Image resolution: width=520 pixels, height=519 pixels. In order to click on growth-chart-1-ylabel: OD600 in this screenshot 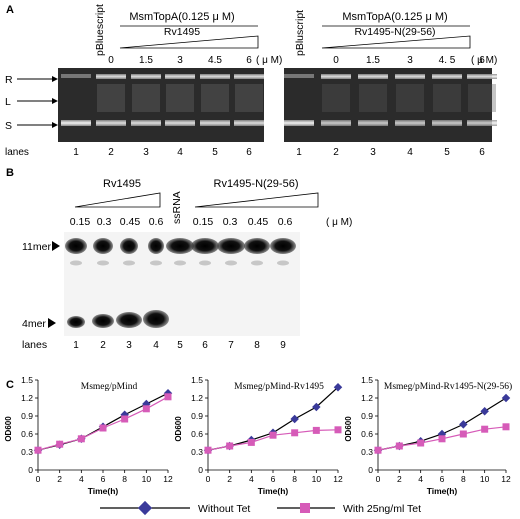, I will do `click(8, 429)`.